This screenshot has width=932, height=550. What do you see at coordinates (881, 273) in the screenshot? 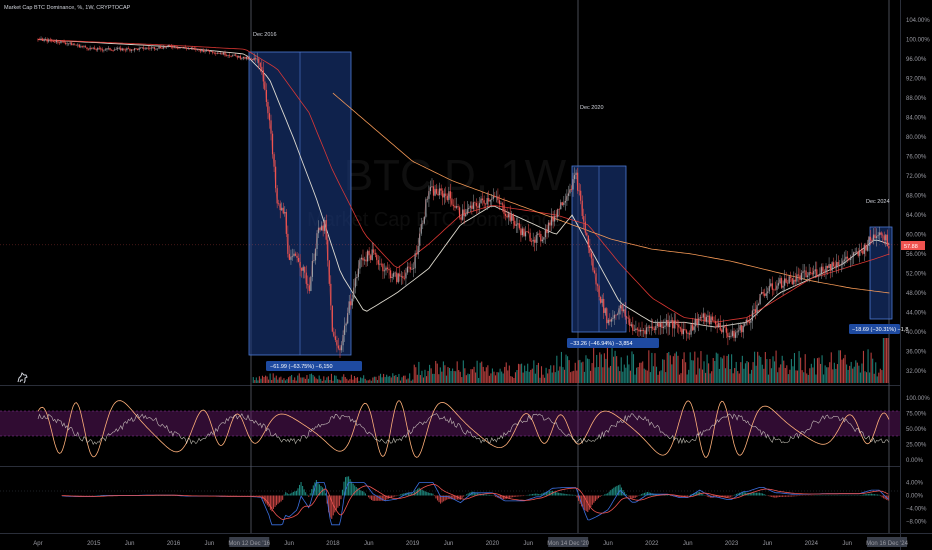
I see `measure-box-2024` at bounding box center [881, 273].